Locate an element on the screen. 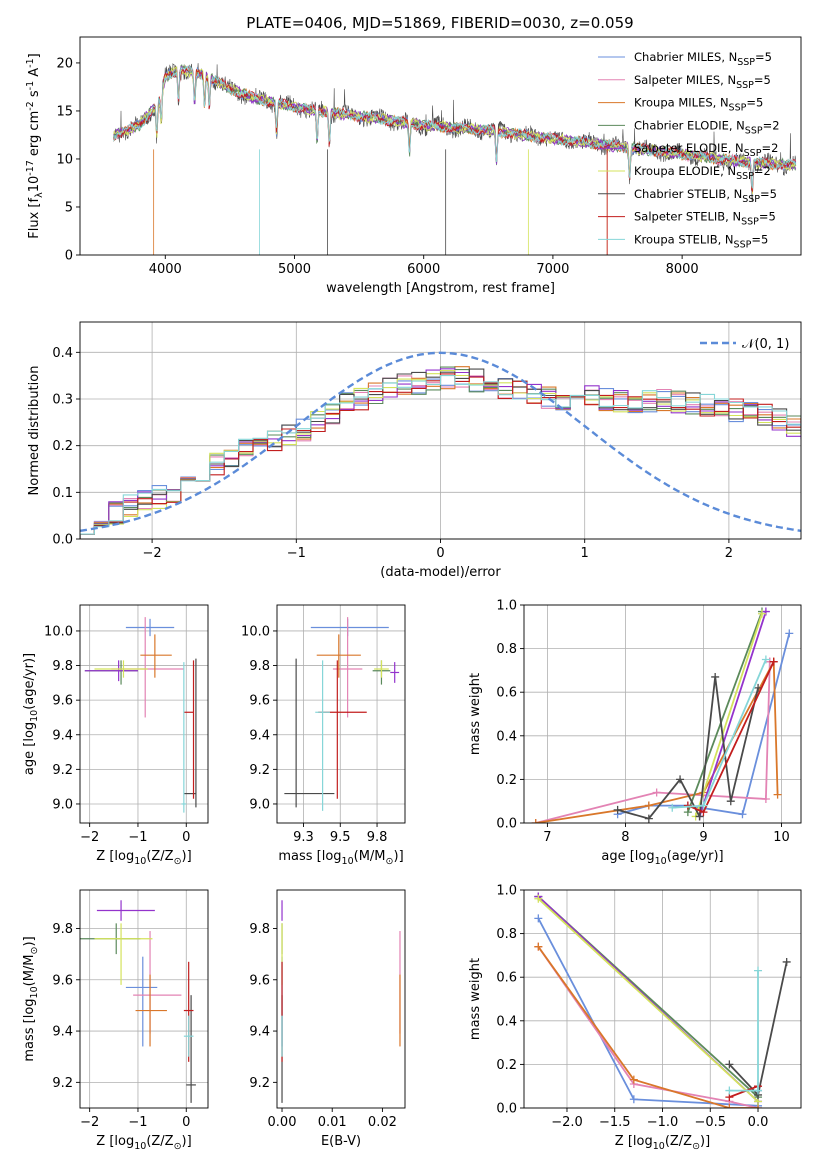 This screenshot has height=1170, width=819. gaussian-curve is located at coordinates (440, 441).